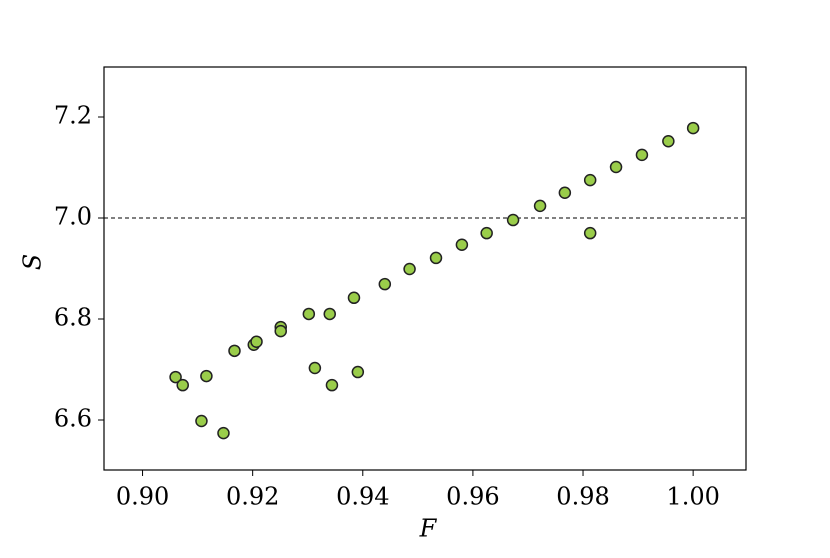 The width and height of the screenshot is (830, 558). I want to click on x-tick-label: 0.98, so click(582, 497).